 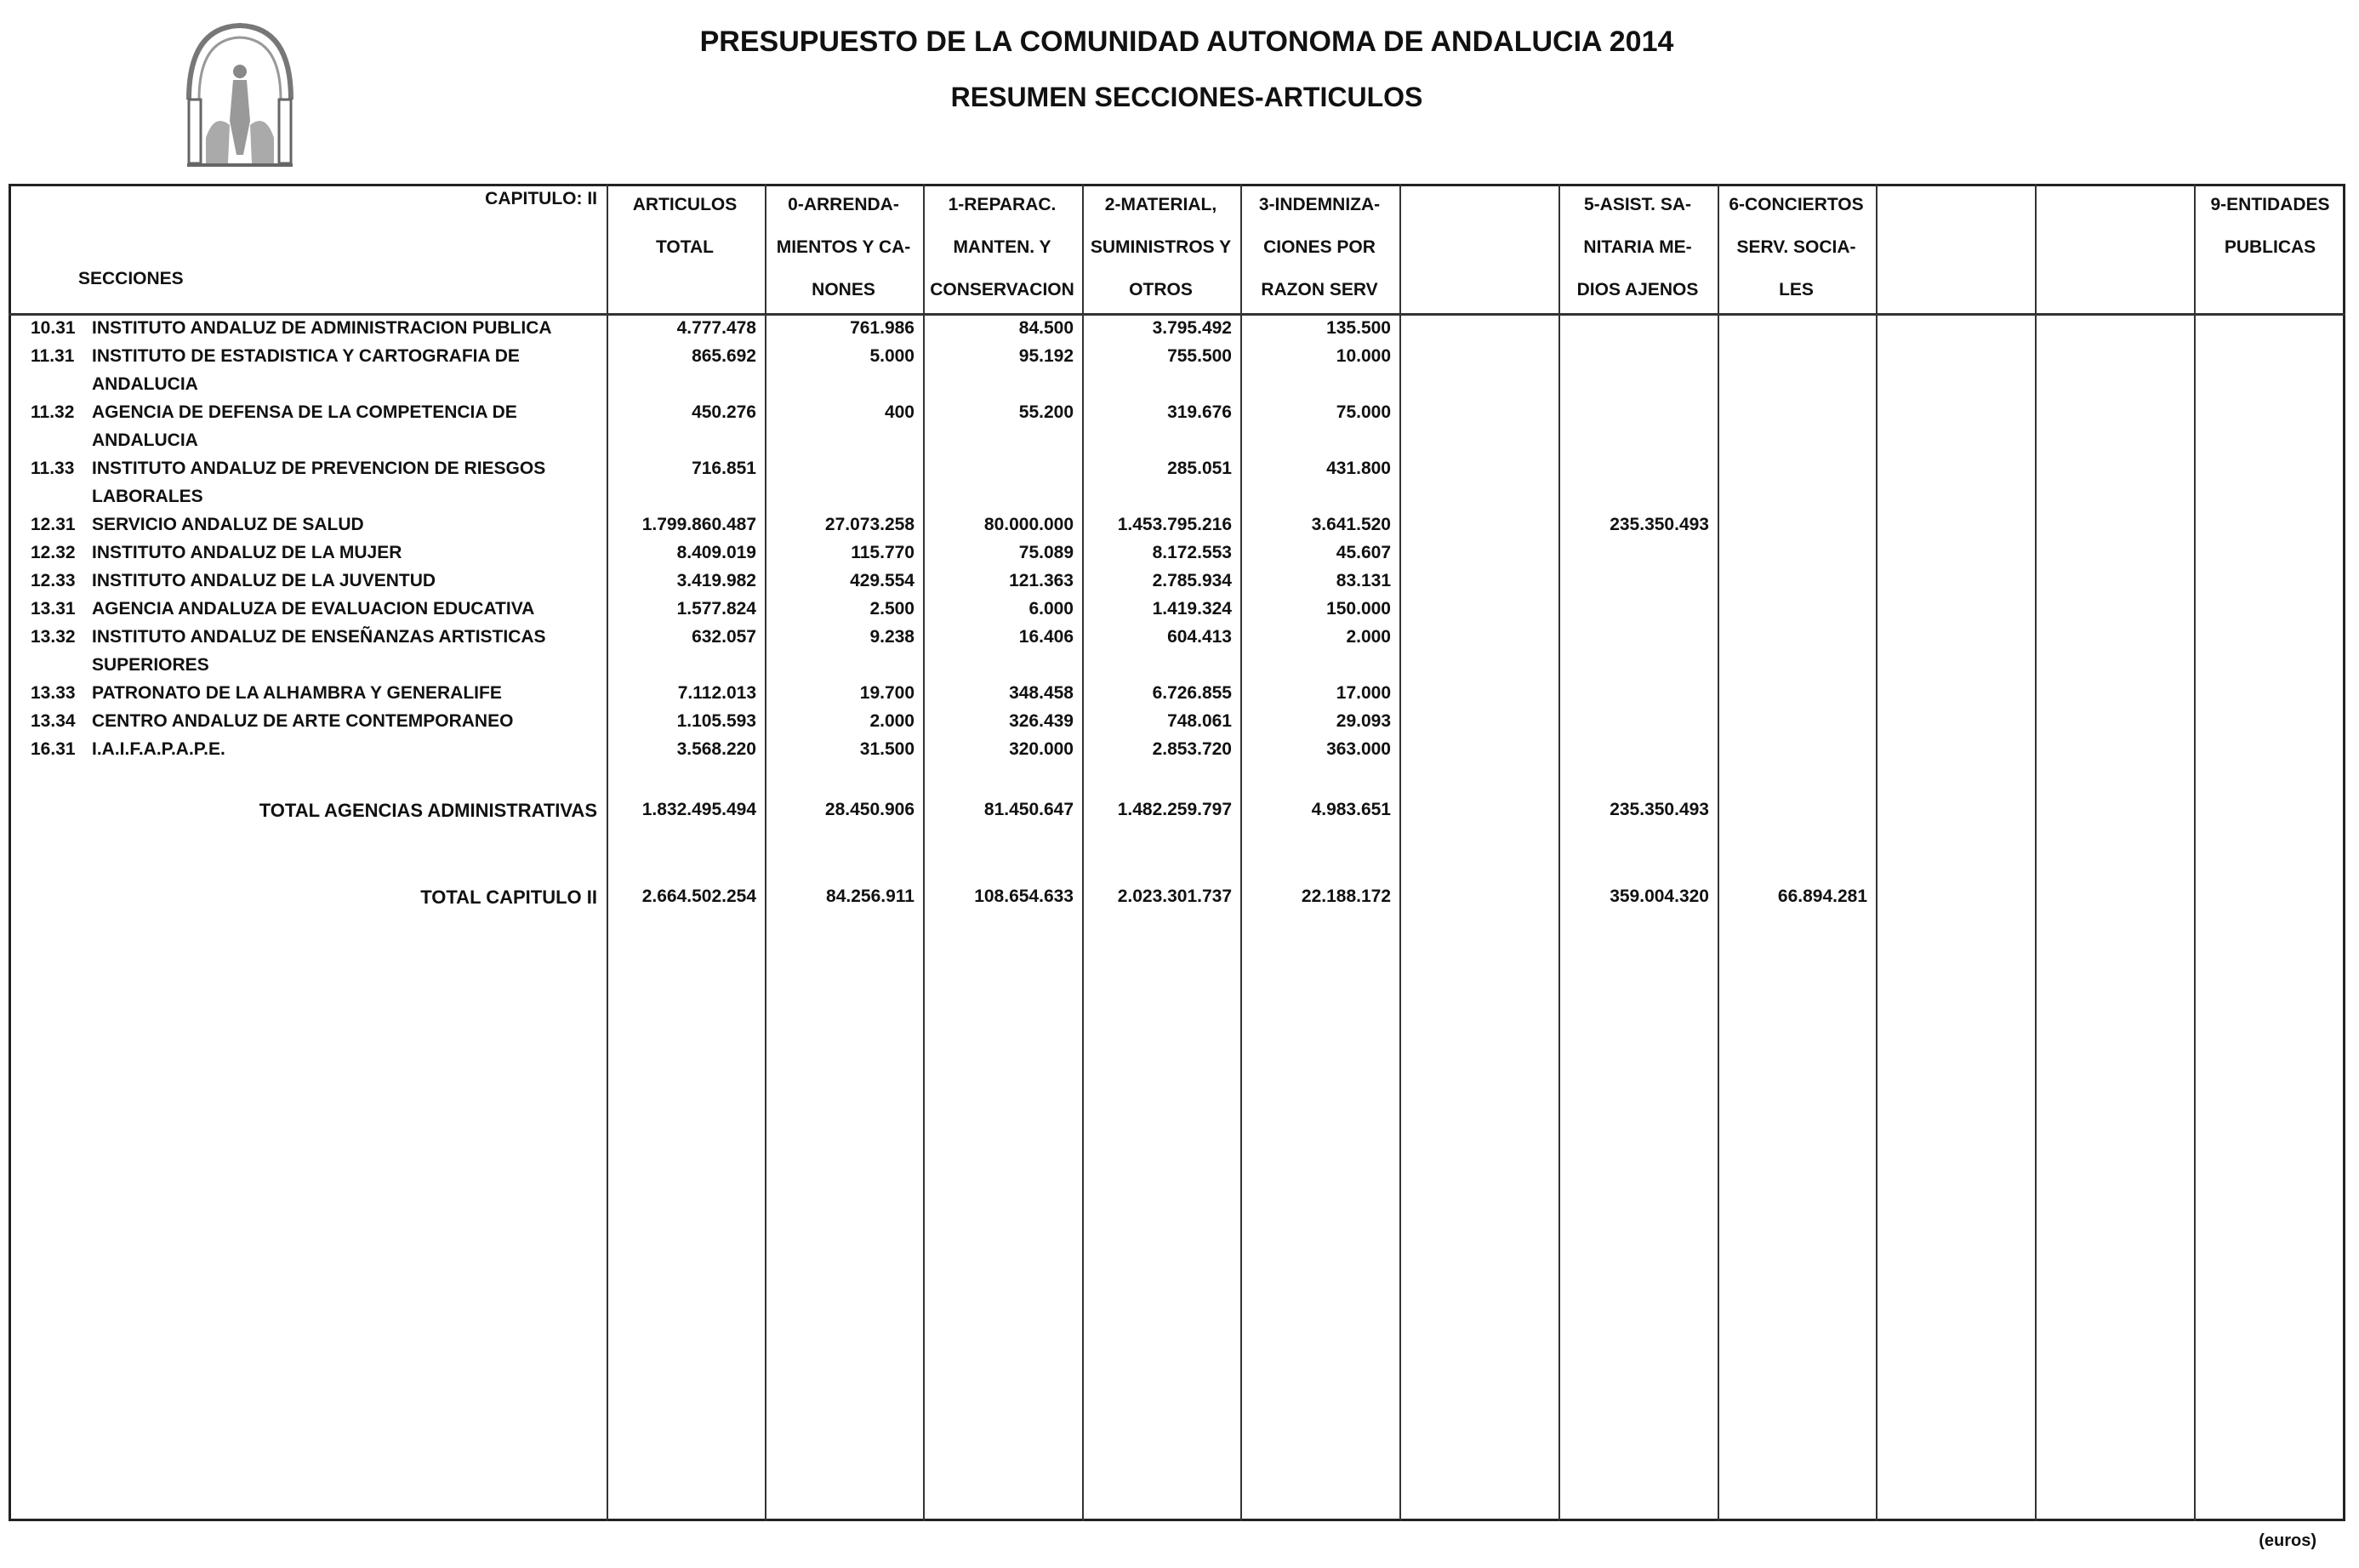 I want to click on section-code: 12.33, so click(x=53, y=580).